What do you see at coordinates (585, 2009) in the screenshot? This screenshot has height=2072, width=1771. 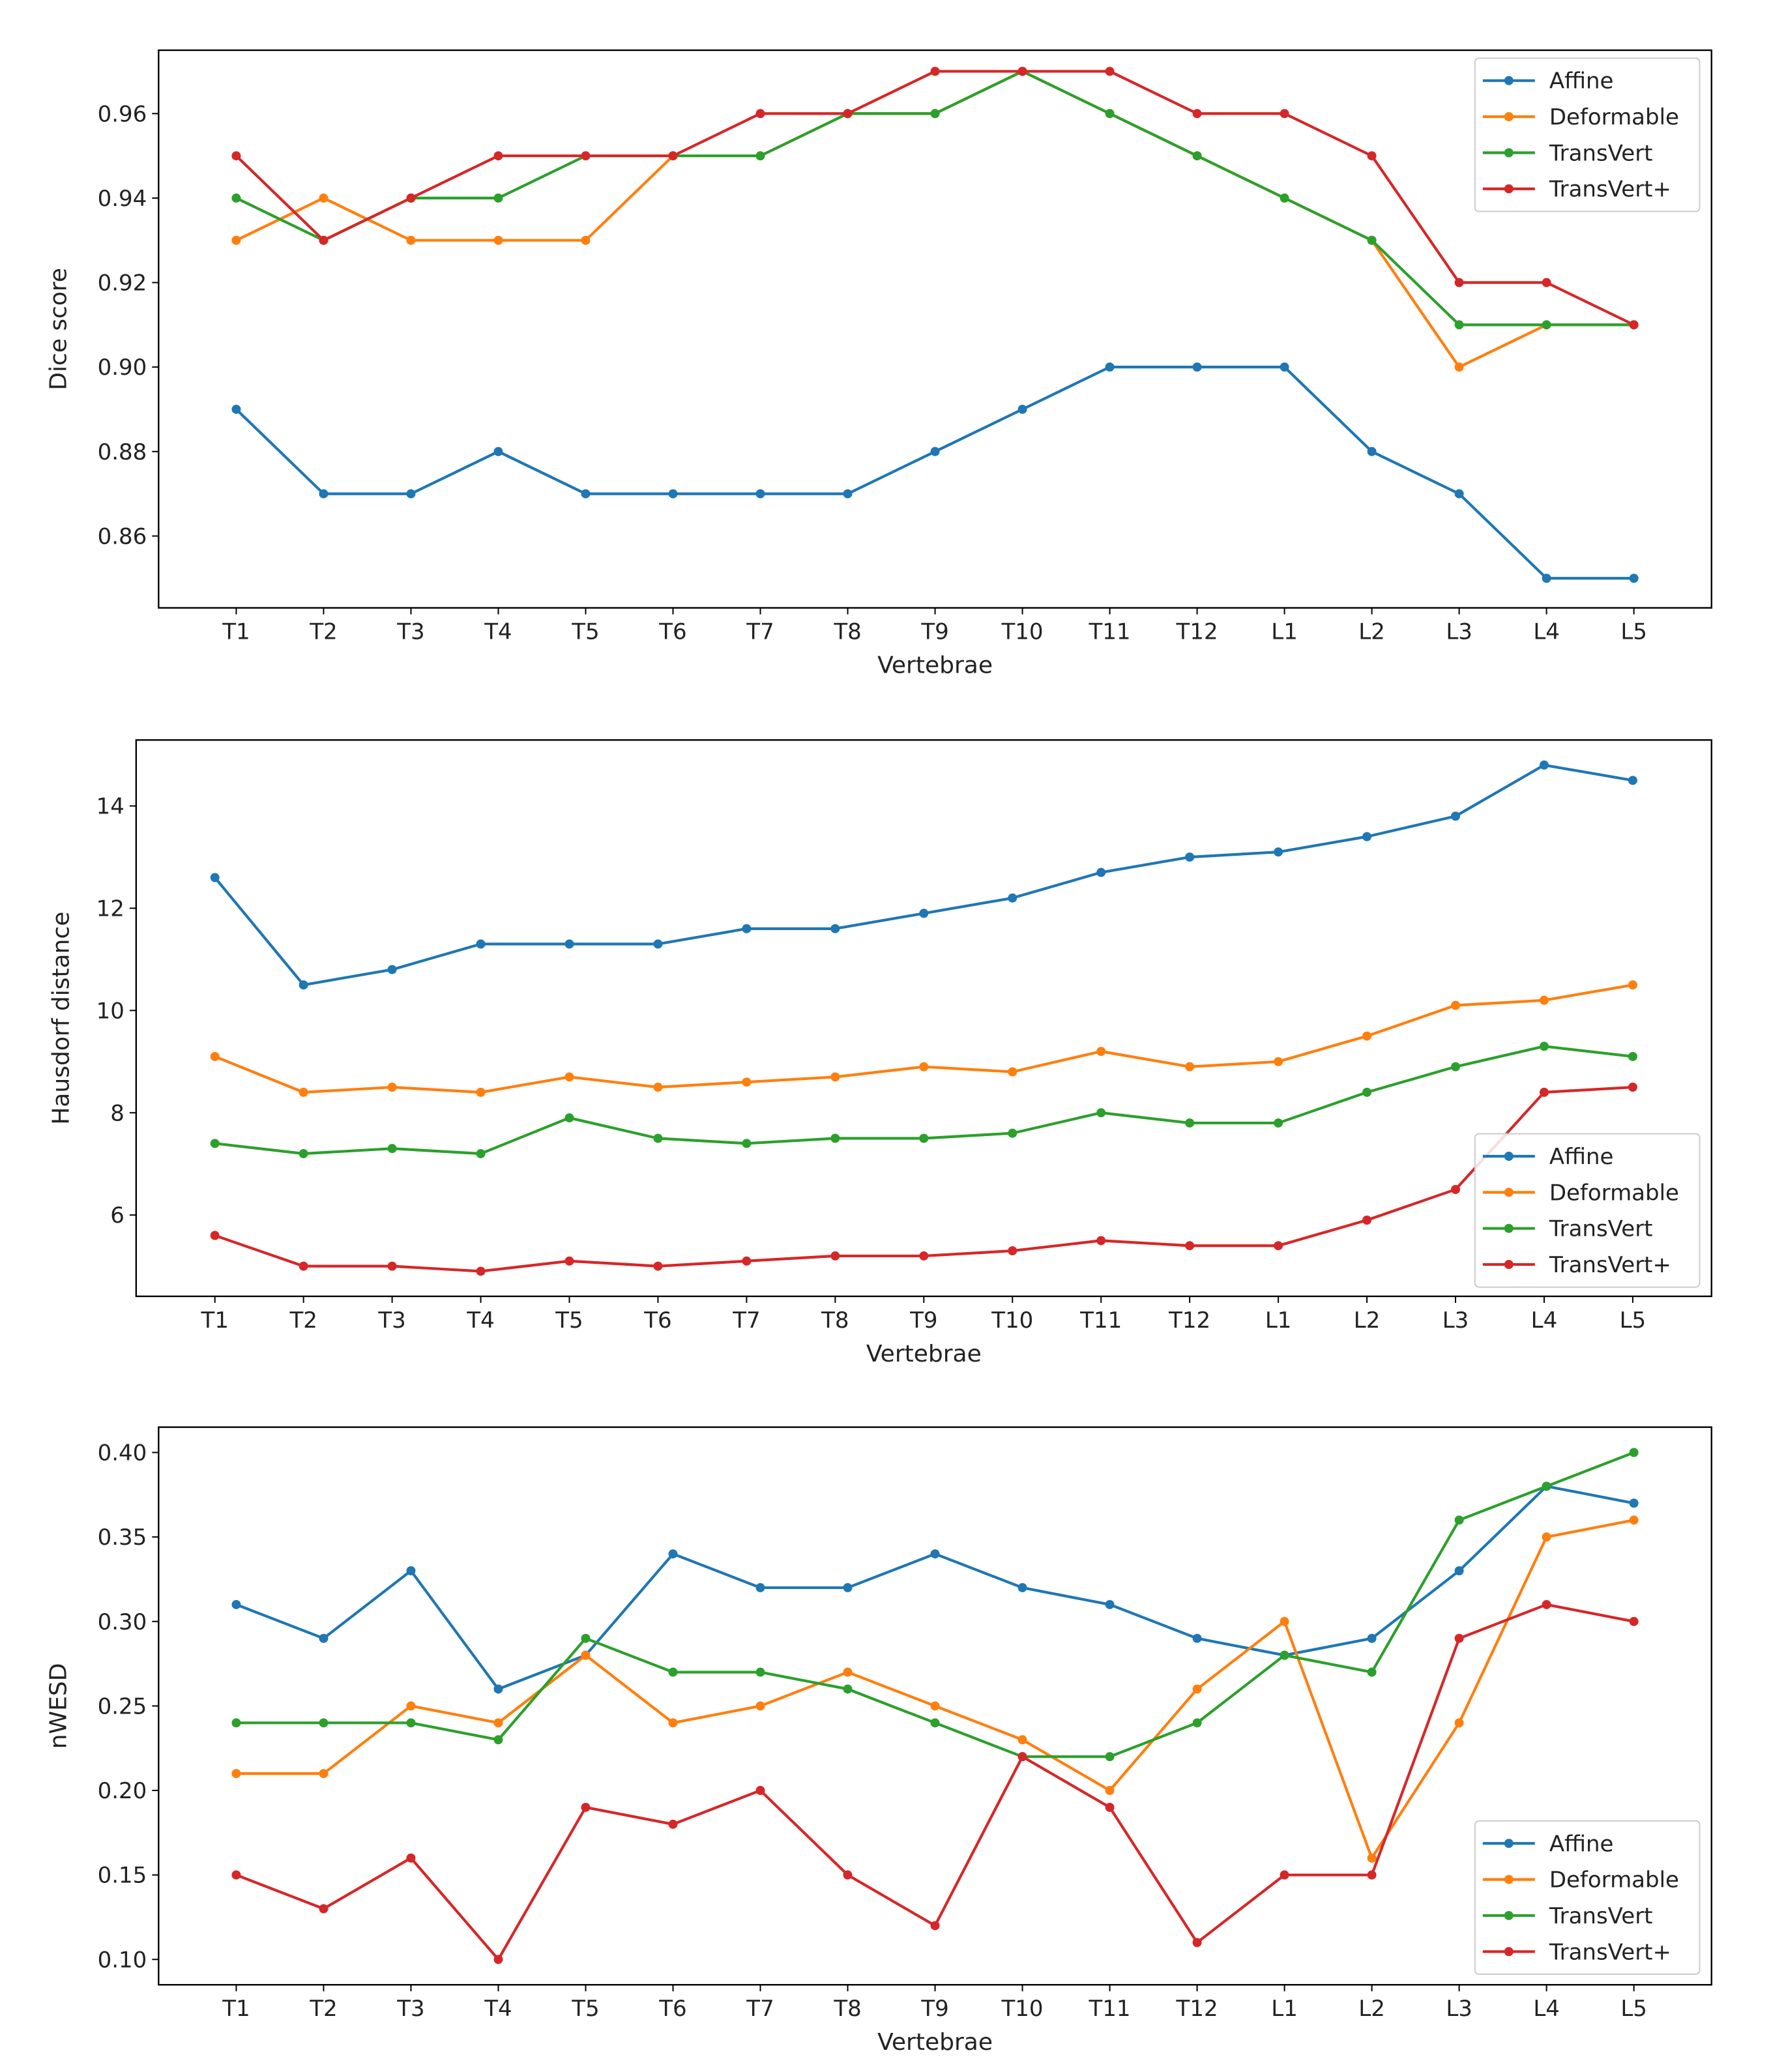 I see `x-tick-label: T5` at bounding box center [585, 2009].